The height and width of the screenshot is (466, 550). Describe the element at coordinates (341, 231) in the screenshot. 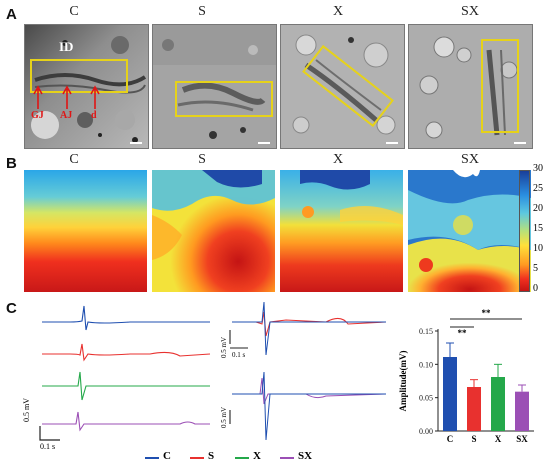

I see `heatmap-x` at that location.